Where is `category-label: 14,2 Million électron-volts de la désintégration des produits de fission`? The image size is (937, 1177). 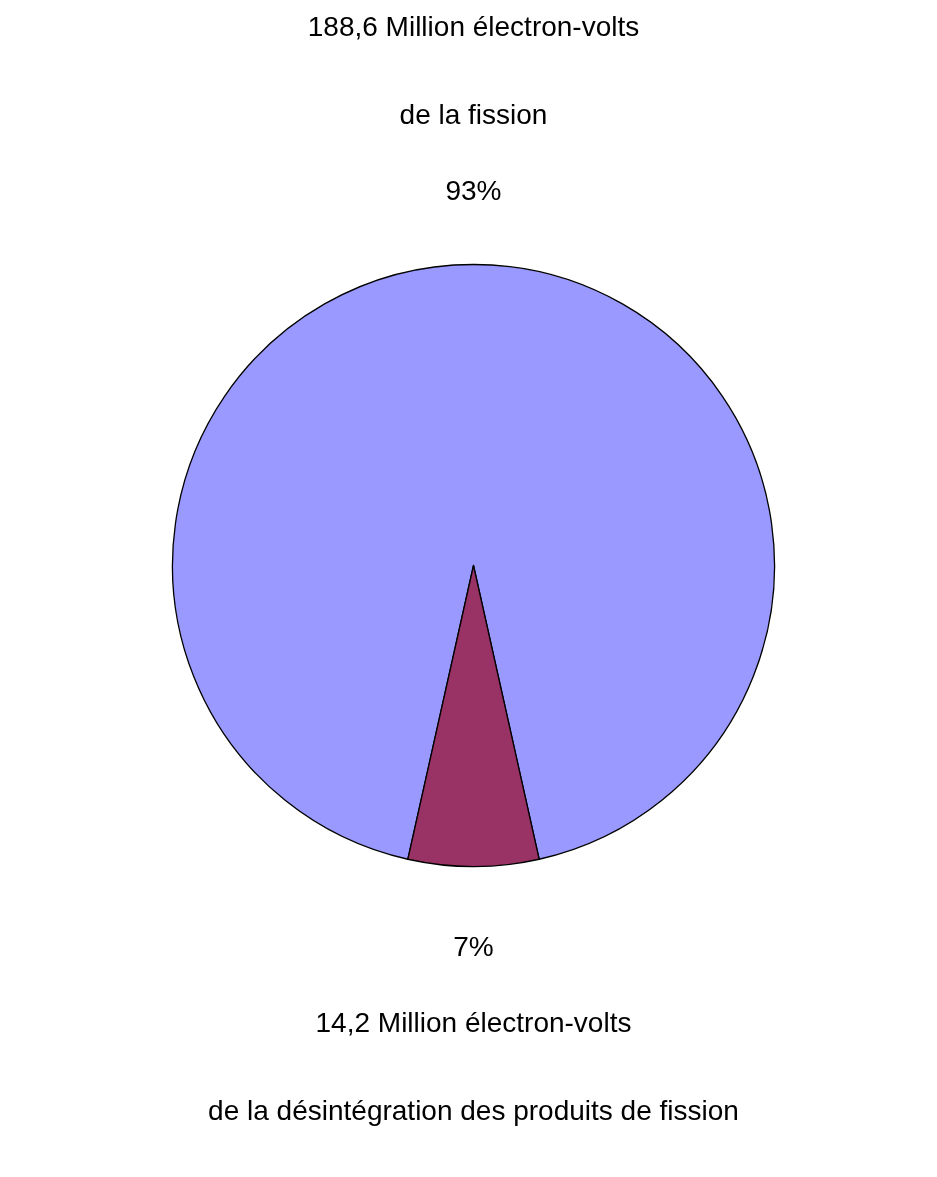
category-label: 14,2 Million électron-volts de la désintégration des produits de fission is located at coordinates (473, 1066).